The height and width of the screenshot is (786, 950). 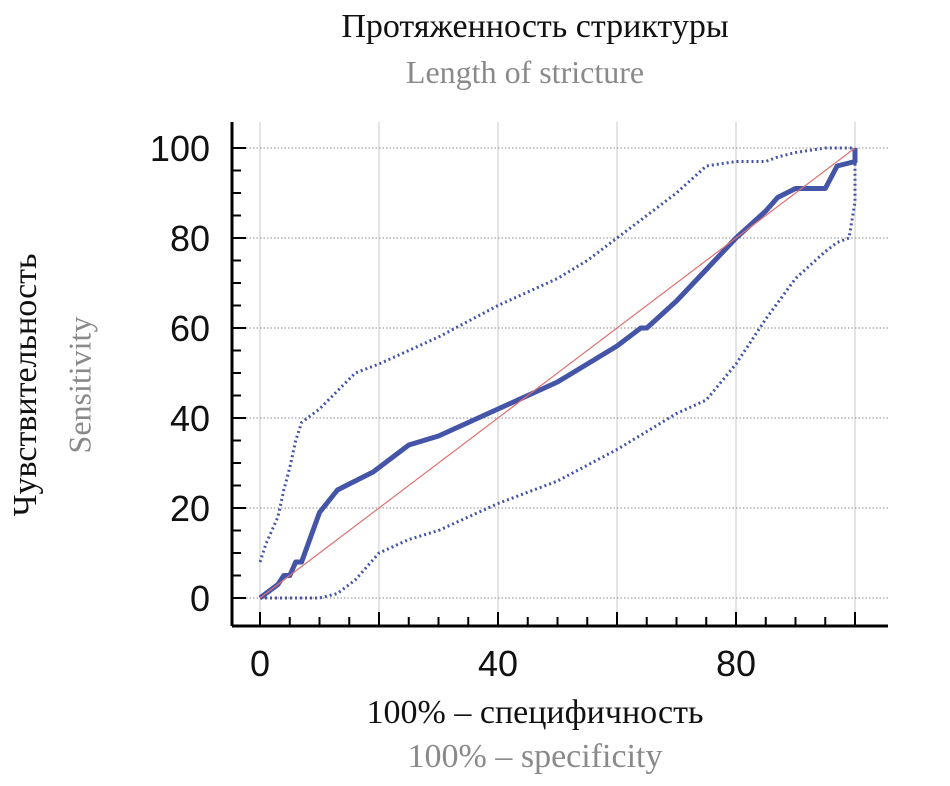 I want to click on x-tick-label: 40, so click(x=498, y=663).